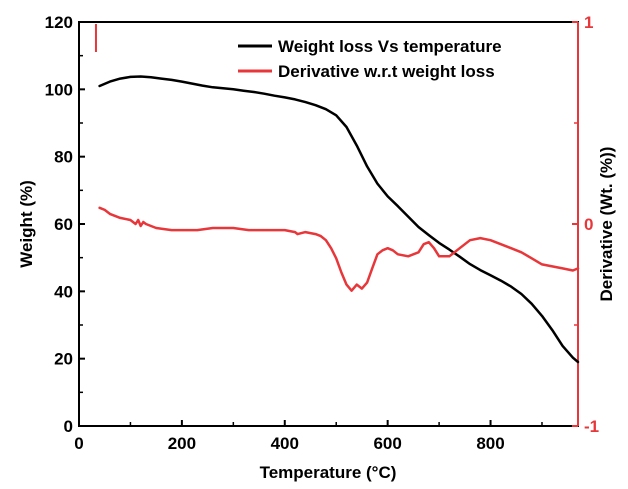 The width and height of the screenshot is (628, 489). I want to click on x-tick-label: 400, so click(285, 443).